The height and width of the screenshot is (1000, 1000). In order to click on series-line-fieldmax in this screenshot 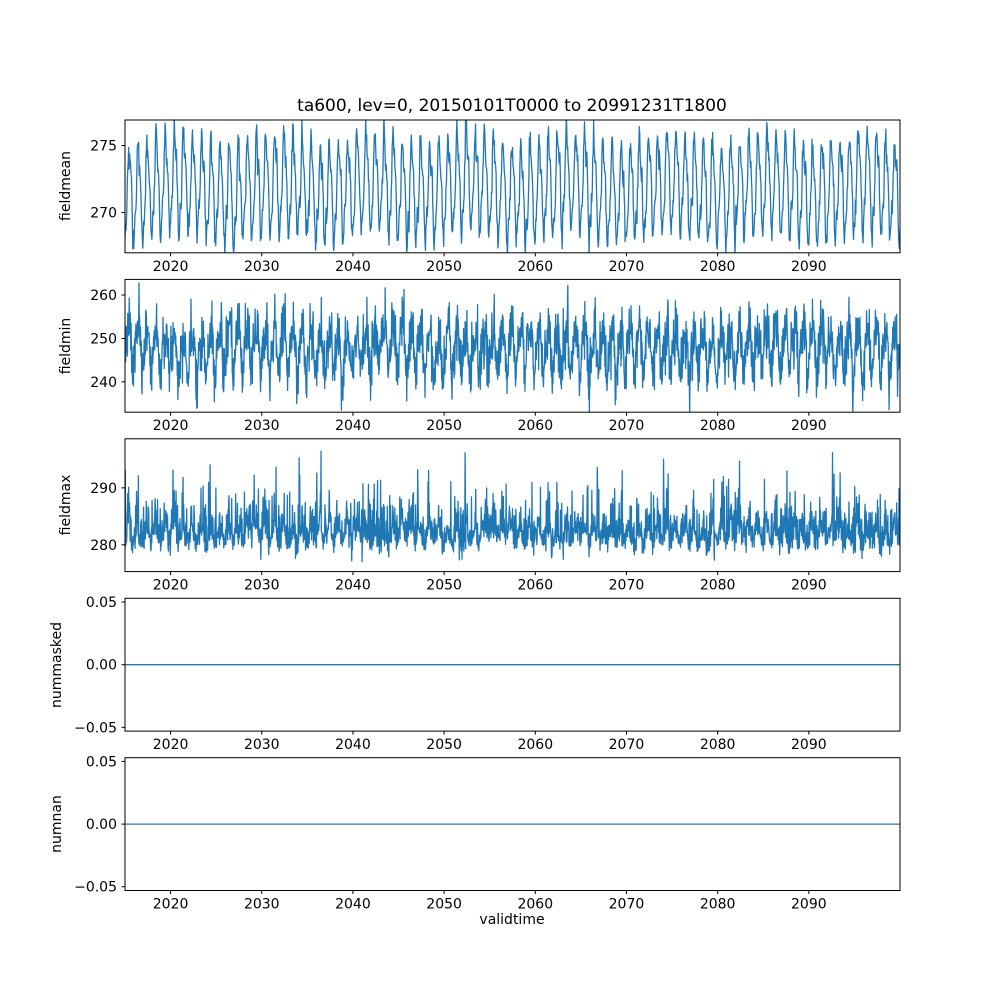, I will do `click(512, 506)`.